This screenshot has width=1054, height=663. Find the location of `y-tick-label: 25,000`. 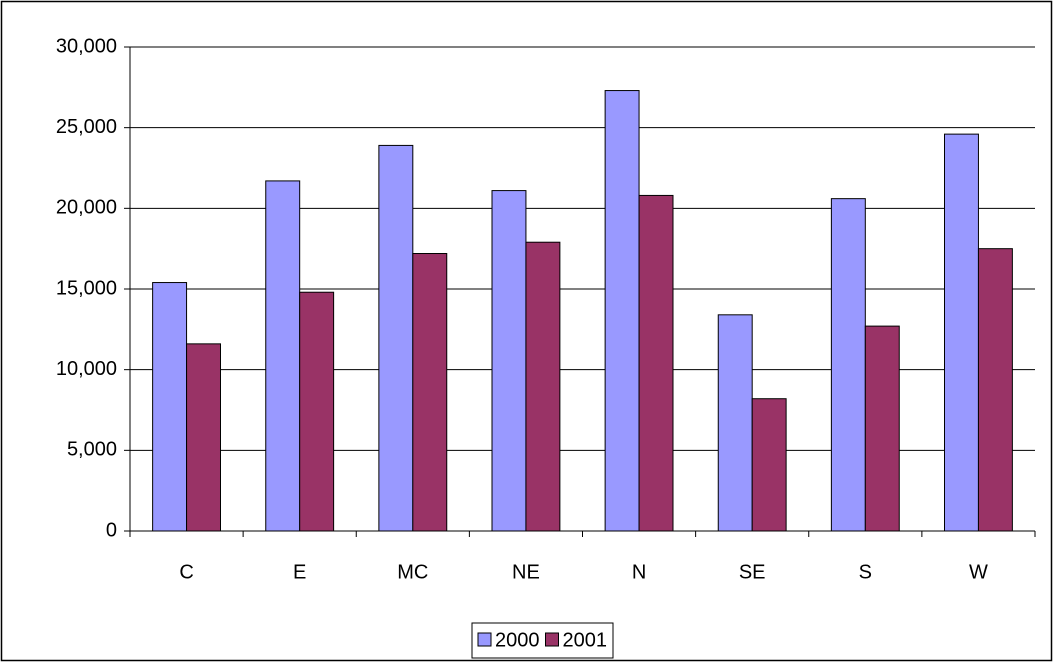

y-tick-label: 25,000 is located at coordinates (86, 127).